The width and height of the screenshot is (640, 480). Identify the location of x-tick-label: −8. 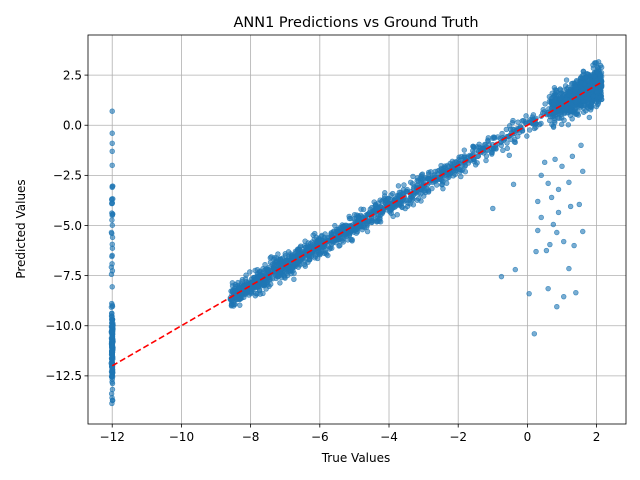
(251, 437).